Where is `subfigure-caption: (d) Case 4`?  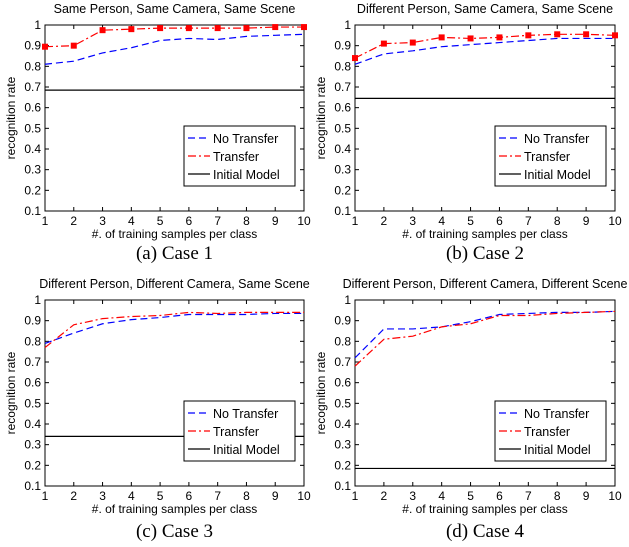 subfigure-caption: (d) Case 4 is located at coordinates (485, 531).